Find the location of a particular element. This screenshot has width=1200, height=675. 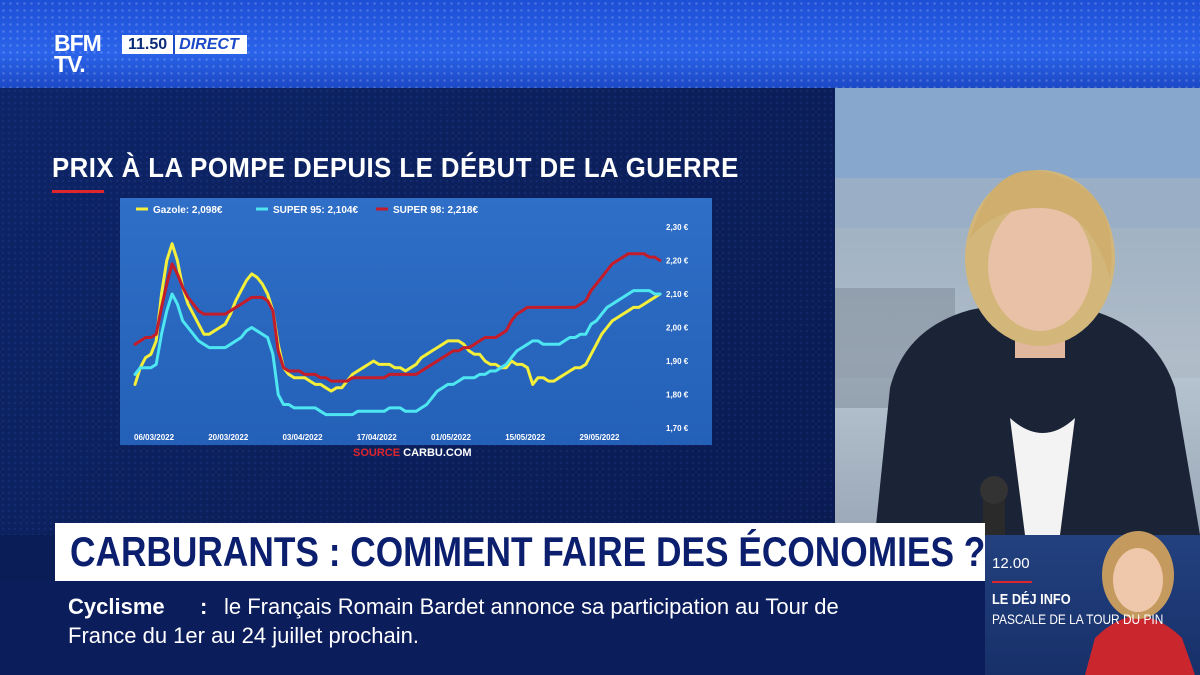

x-tick-label: 17/04/2022 is located at coordinates (377, 437).